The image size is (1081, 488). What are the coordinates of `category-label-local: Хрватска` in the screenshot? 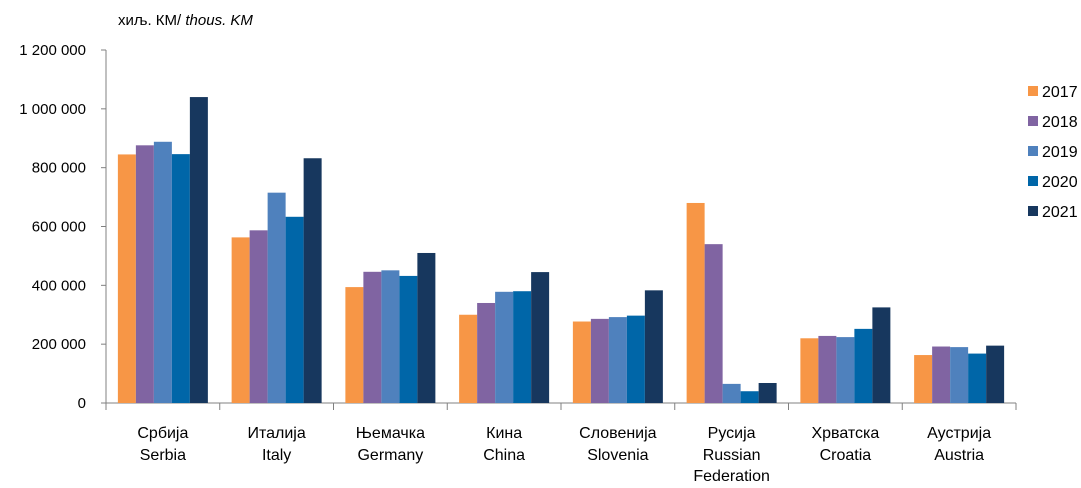 It's located at (845, 433).